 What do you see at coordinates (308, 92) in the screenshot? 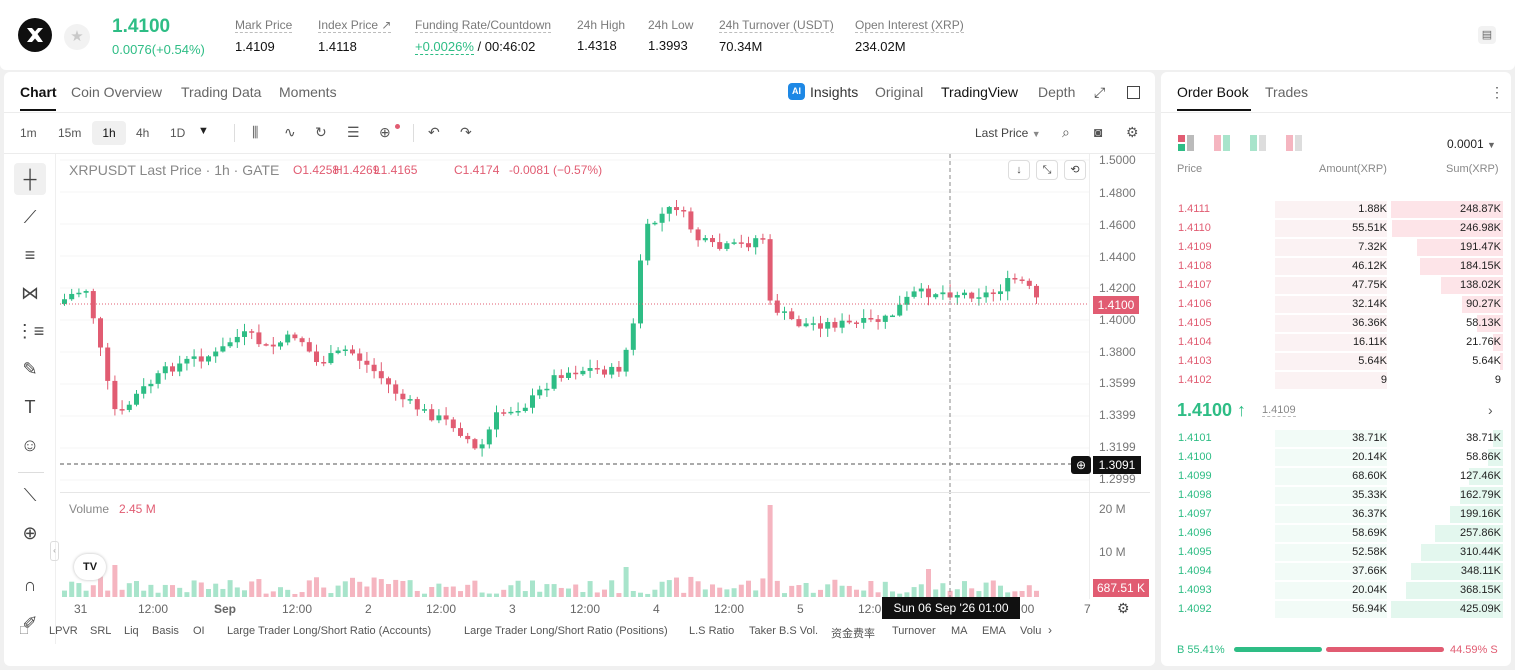
I see `tab-moments: Moments` at bounding box center [308, 92].